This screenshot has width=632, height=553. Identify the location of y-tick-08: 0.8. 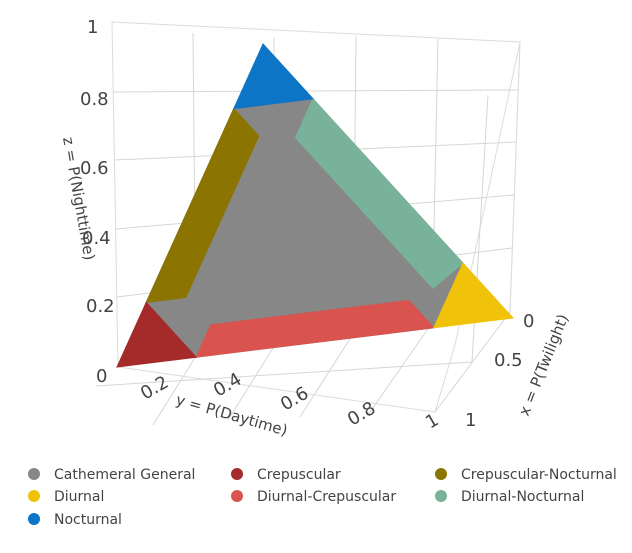
(361, 414).